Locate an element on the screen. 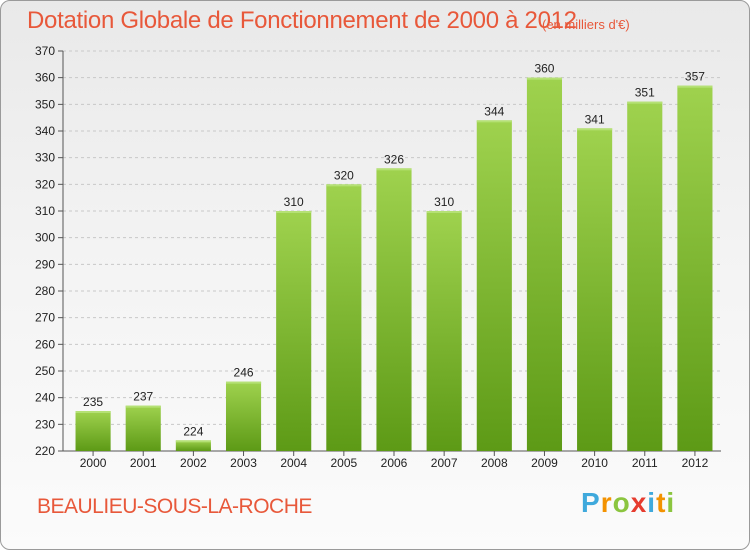 This screenshot has width=750, height=550. x-tick-label: 2009 is located at coordinates (544, 463).